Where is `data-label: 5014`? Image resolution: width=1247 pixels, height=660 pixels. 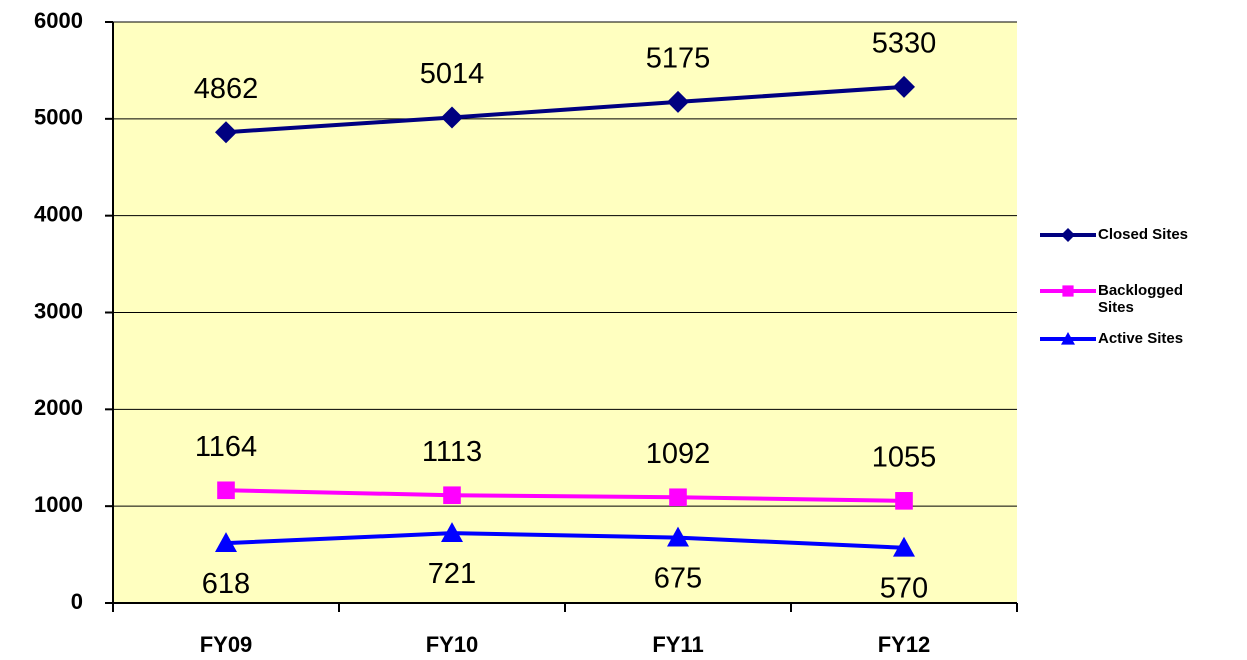 data-label: 5014 is located at coordinates (452, 74).